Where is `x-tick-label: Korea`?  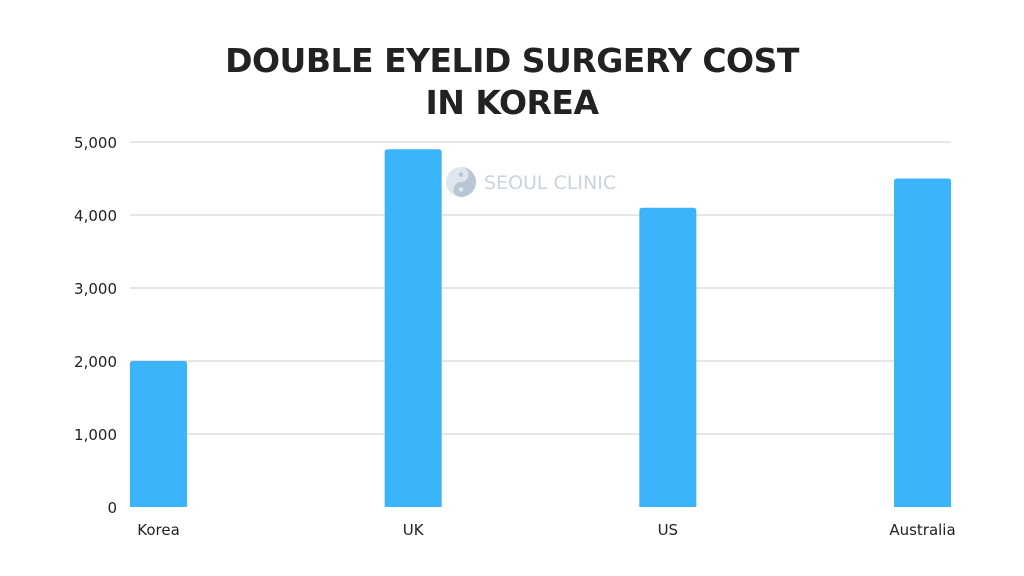 x-tick-label: Korea is located at coordinates (158, 530).